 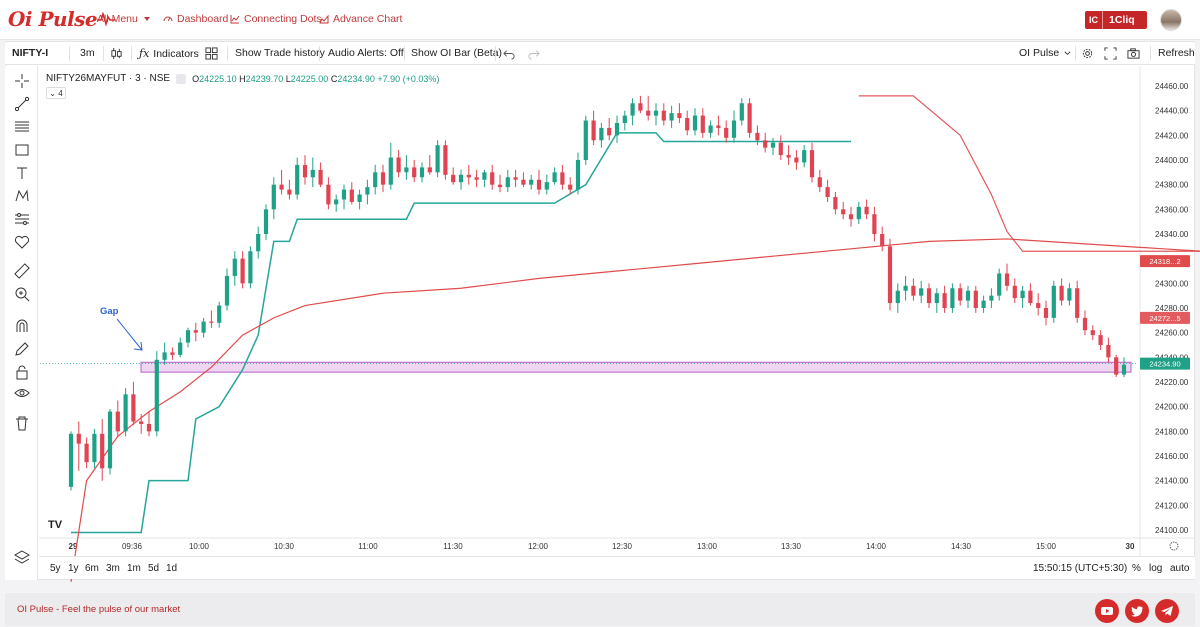 I want to click on undo-button, so click(x=509, y=53).